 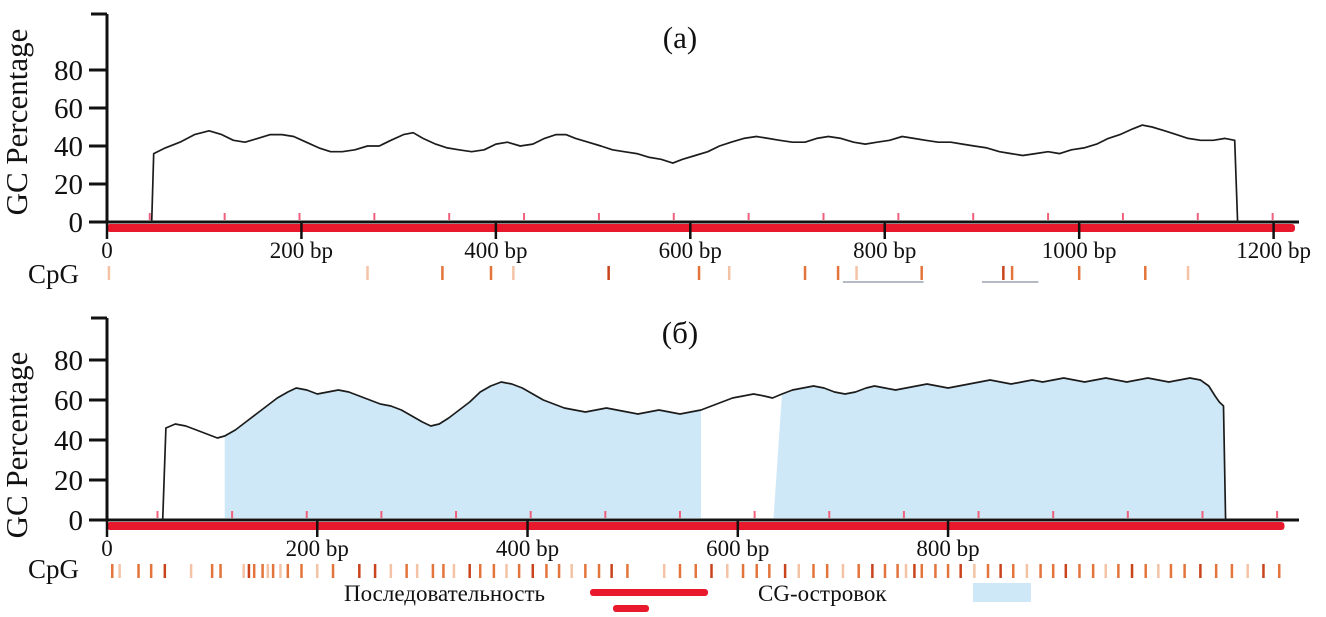 I want to click on panel-b-y-axis-label: GC Percentage, so click(x=17, y=445).